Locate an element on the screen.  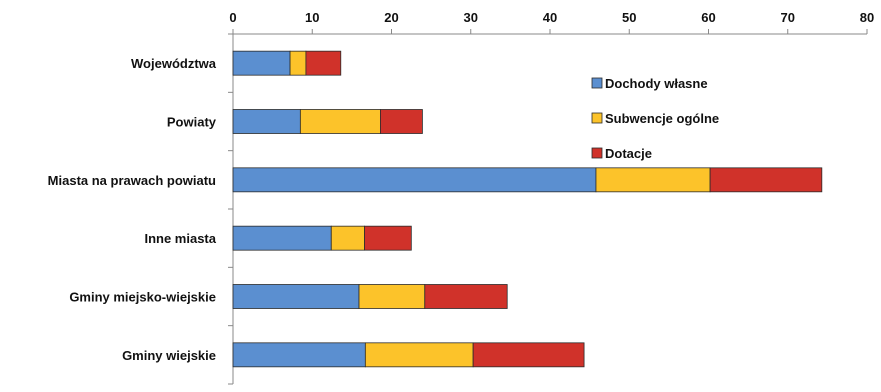
x-tick-label: 40 is located at coordinates (550, 17).